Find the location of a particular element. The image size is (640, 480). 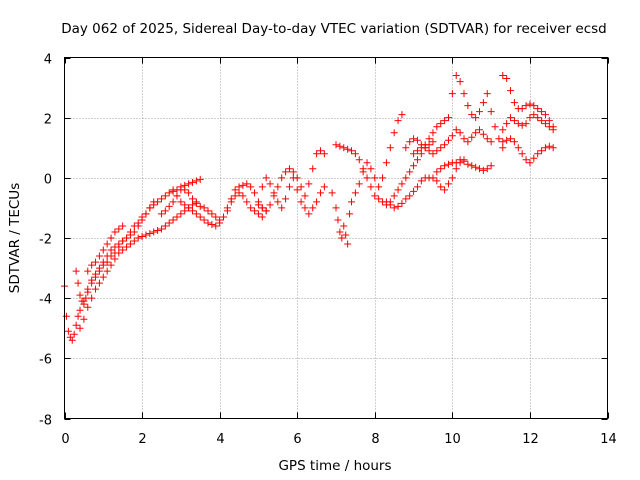

x-tick-label: 2 is located at coordinates (142, 439).